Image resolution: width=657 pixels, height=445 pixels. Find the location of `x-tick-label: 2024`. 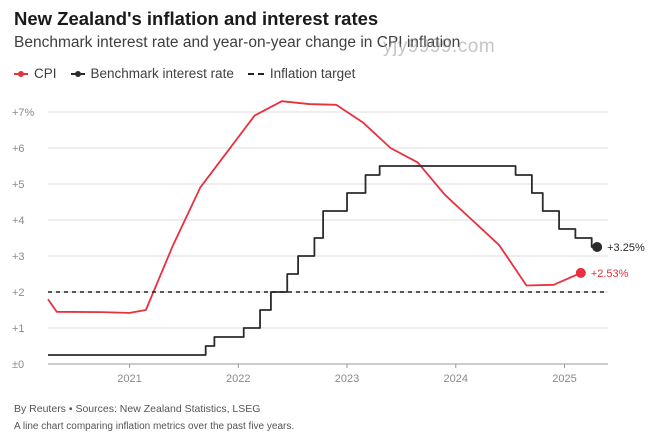

x-tick-label: 2024 is located at coordinates (456, 379).